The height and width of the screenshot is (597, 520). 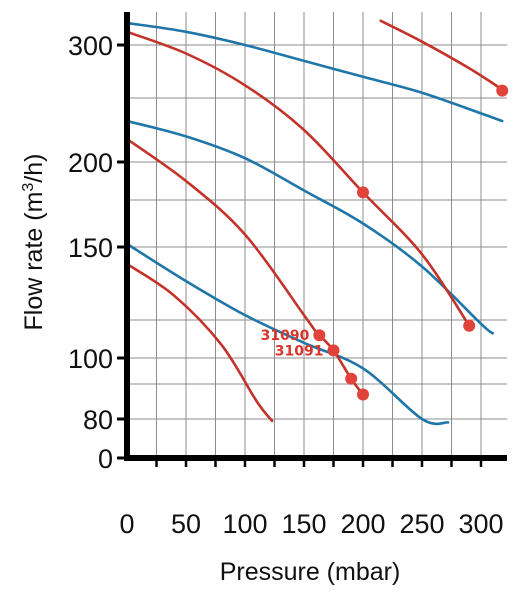 What do you see at coordinates (90, 248) in the screenshot?
I see `y-tick-label: 150` at bounding box center [90, 248].